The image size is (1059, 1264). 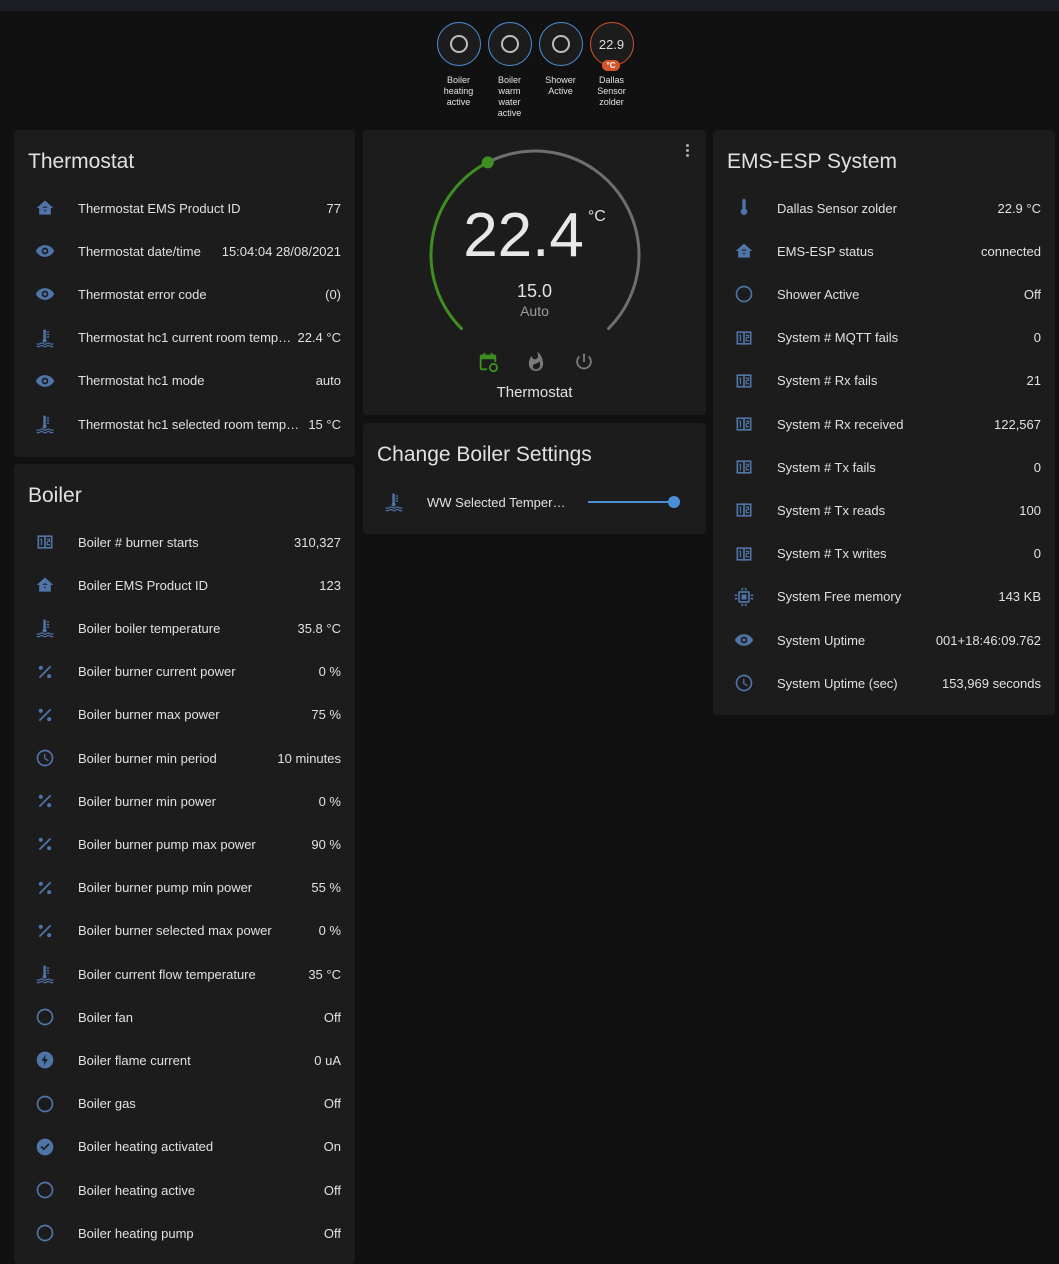 I want to click on entity-row: Boiler flame current 0 uA, so click(x=184, y=1060).